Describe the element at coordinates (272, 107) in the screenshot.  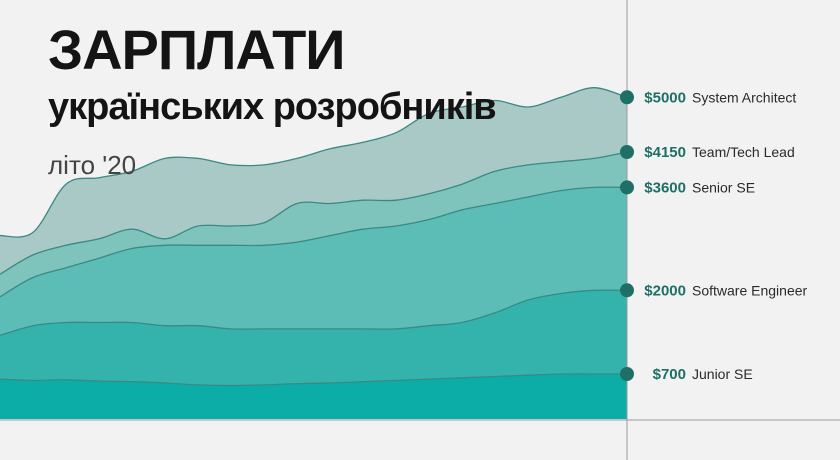
I see `chart-subtitle: українських розробників` at that location.